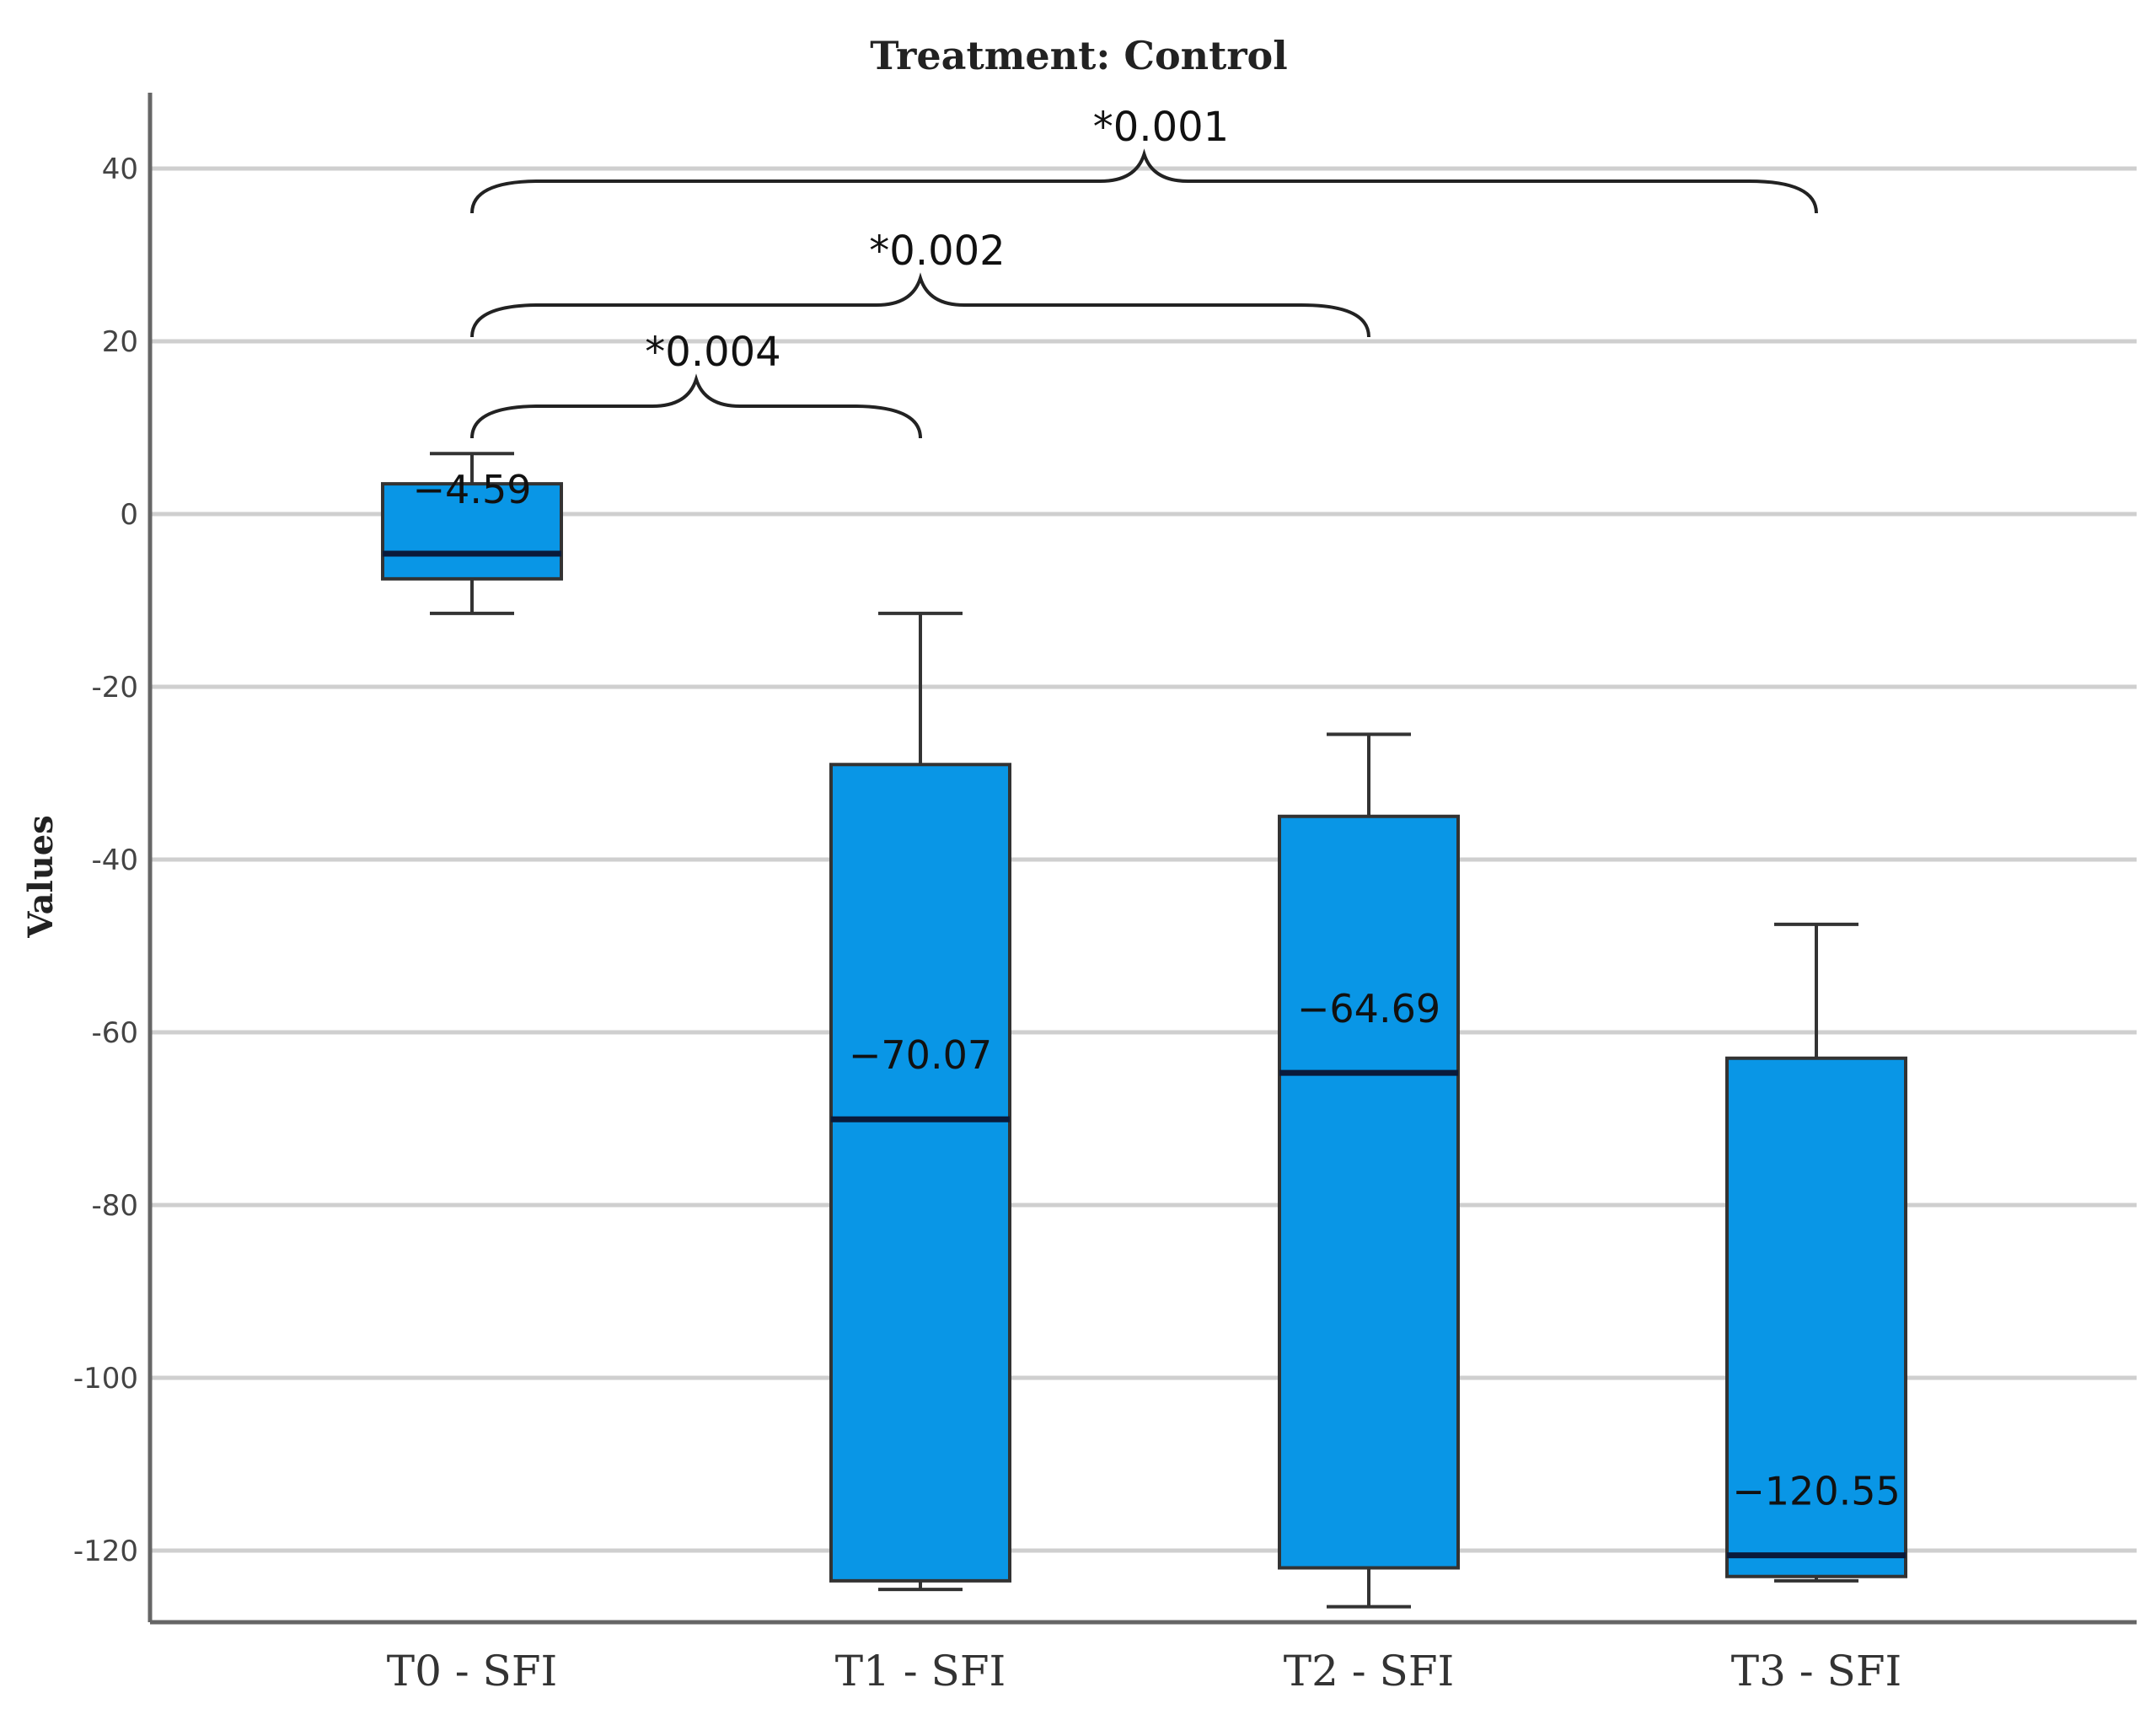 This screenshot has height=1709, width=2156. What do you see at coordinates (1817, 1492) in the screenshot?
I see `median-label: −120.55` at bounding box center [1817, 1492].